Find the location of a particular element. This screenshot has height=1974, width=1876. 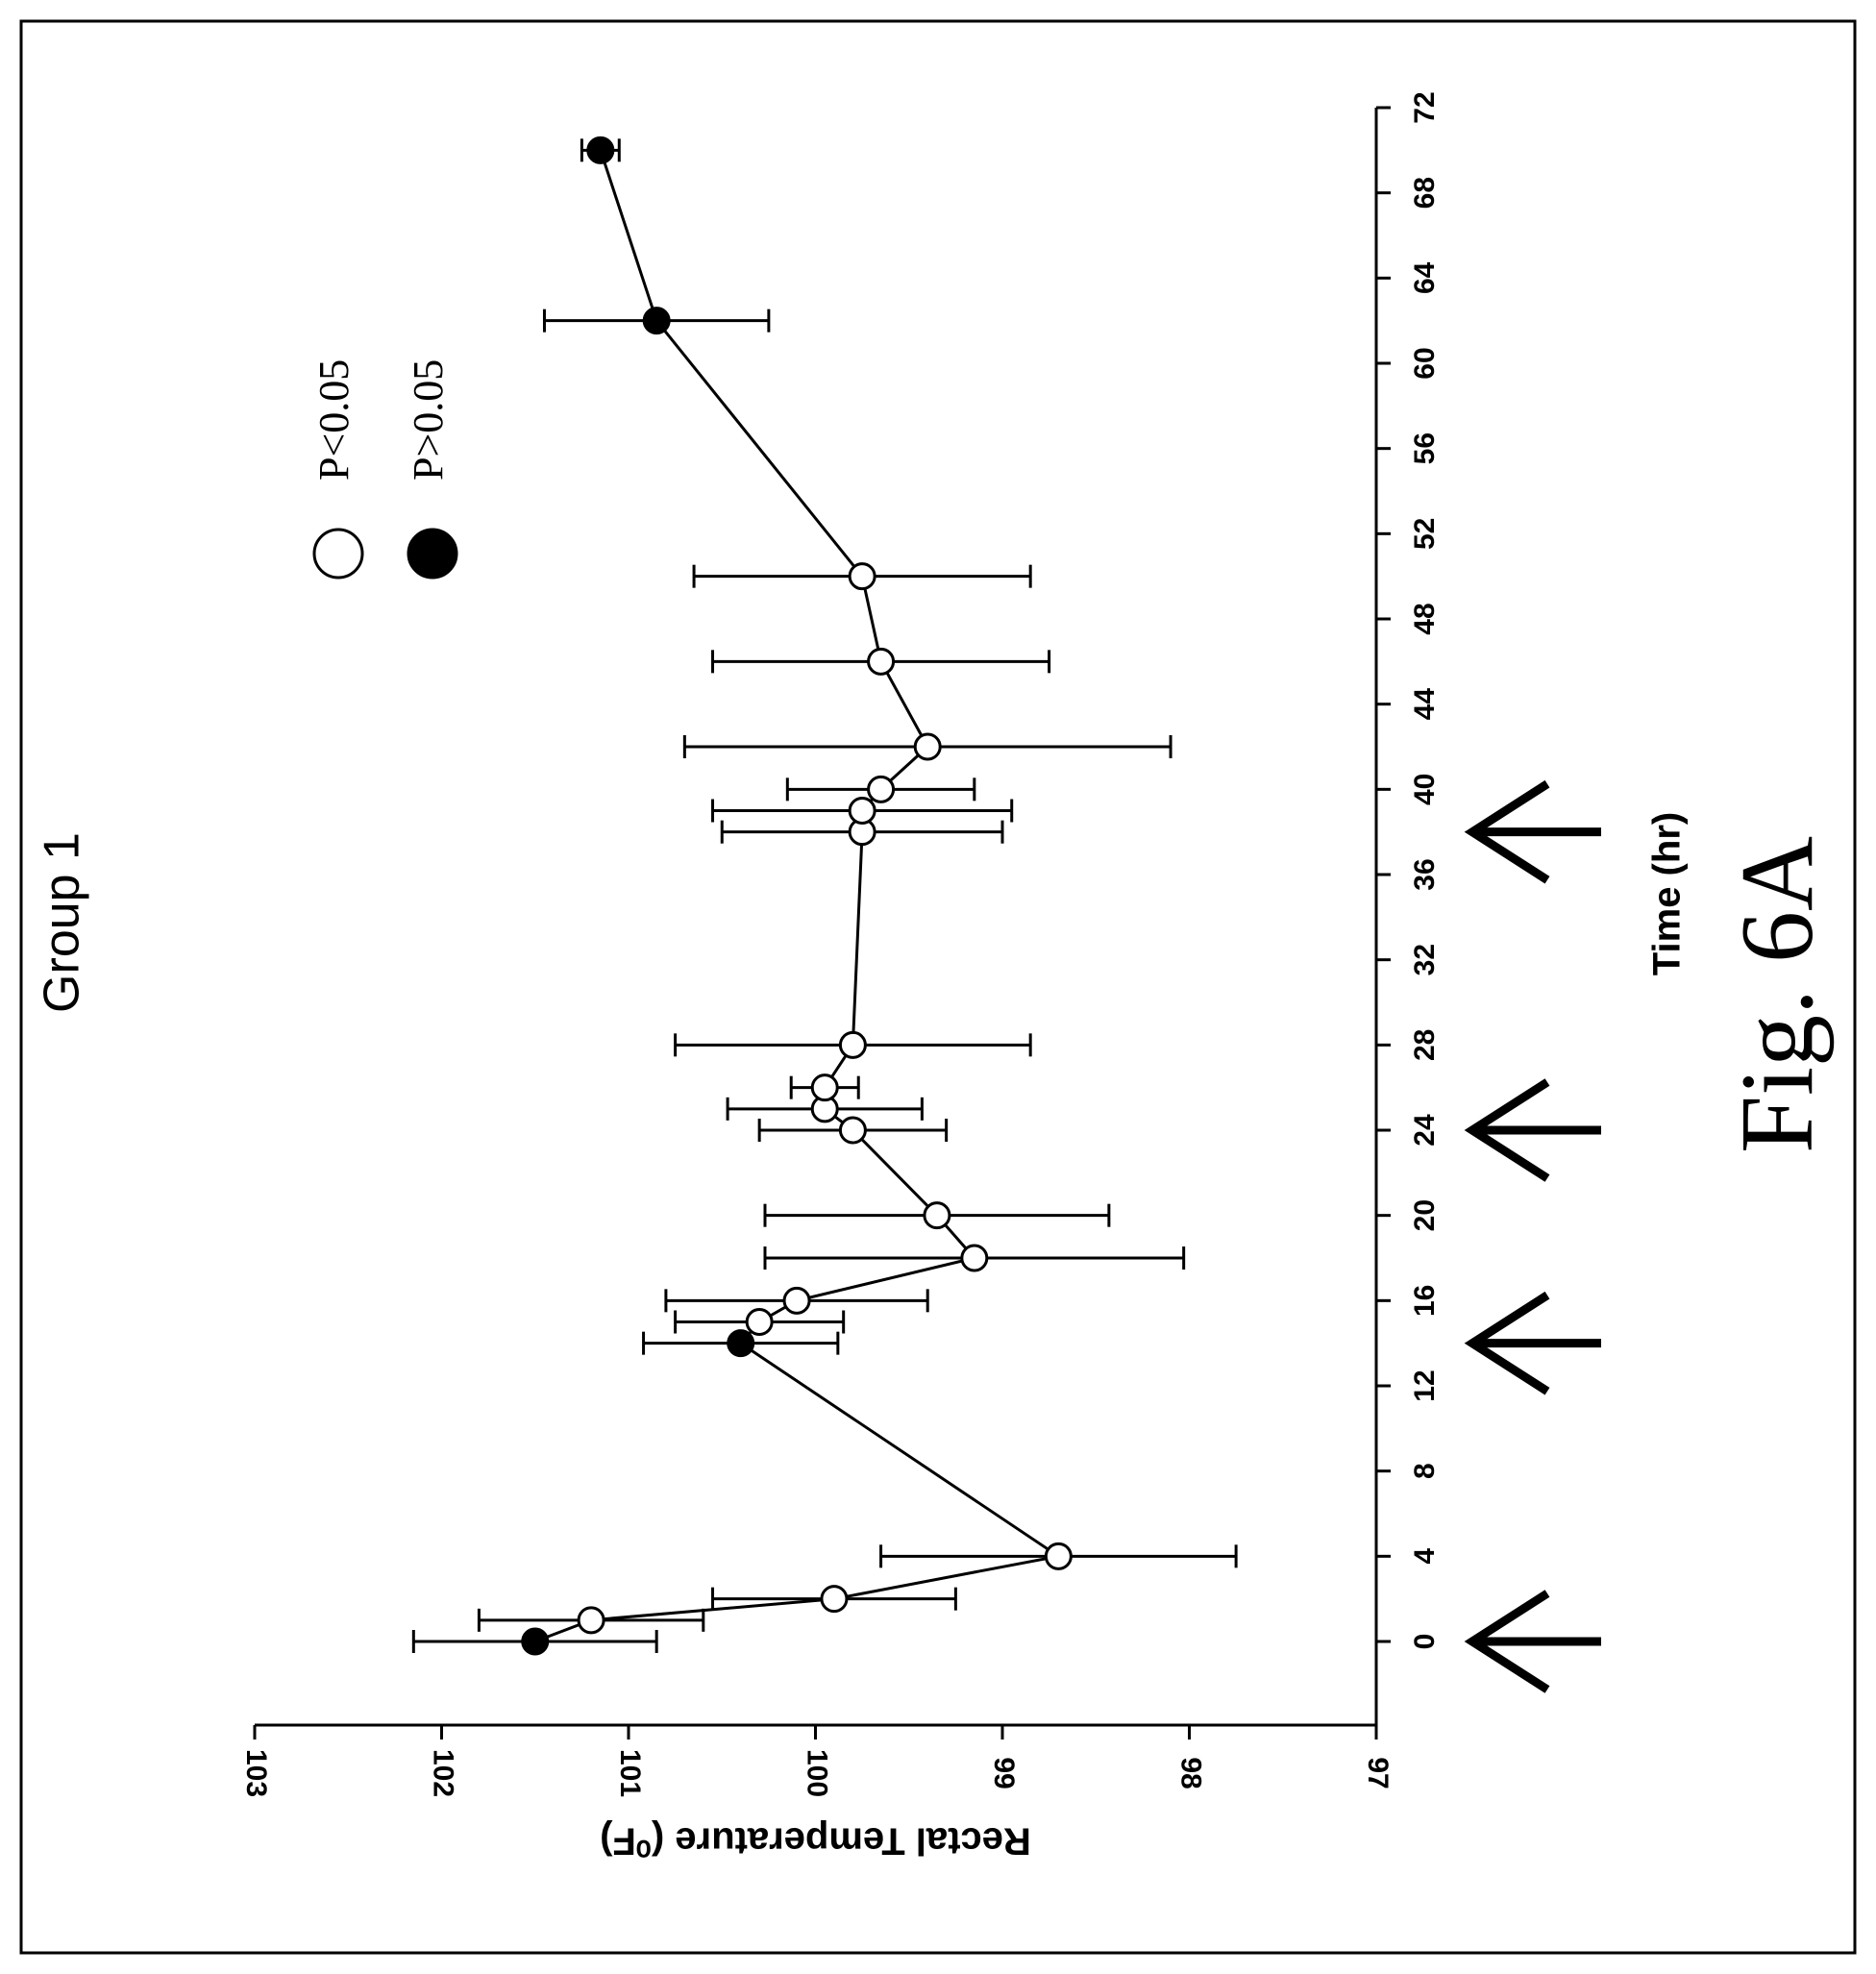

x-tick-label: 40 is located at coordinates (1425, 789).